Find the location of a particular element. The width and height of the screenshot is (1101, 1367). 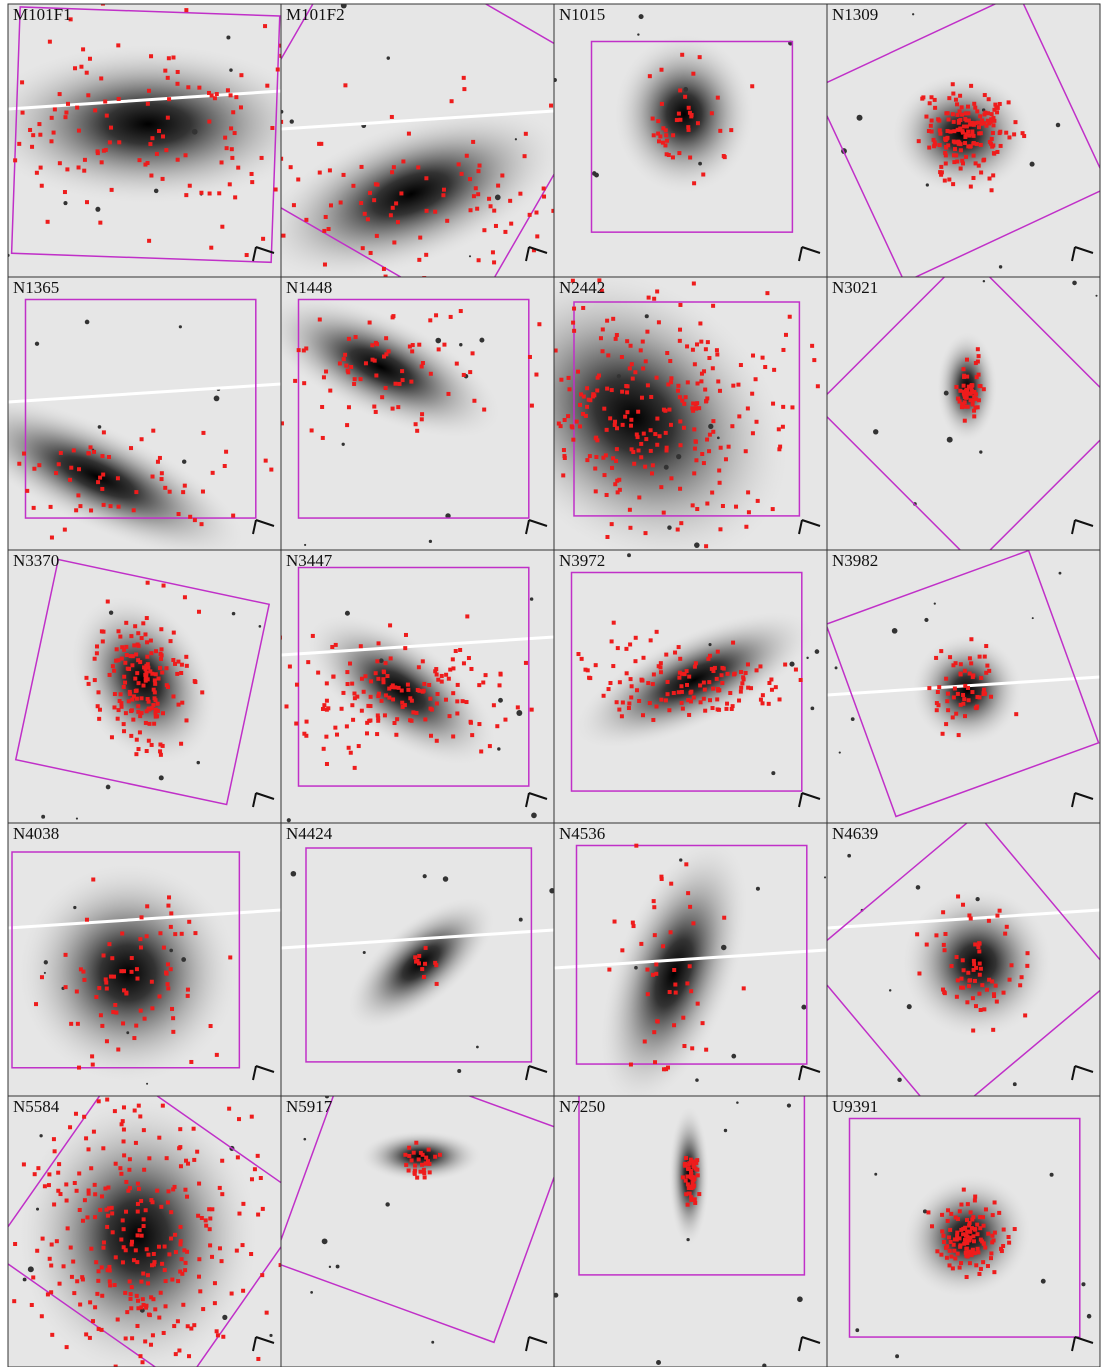

galaxy is located at coordinates (674, 967).